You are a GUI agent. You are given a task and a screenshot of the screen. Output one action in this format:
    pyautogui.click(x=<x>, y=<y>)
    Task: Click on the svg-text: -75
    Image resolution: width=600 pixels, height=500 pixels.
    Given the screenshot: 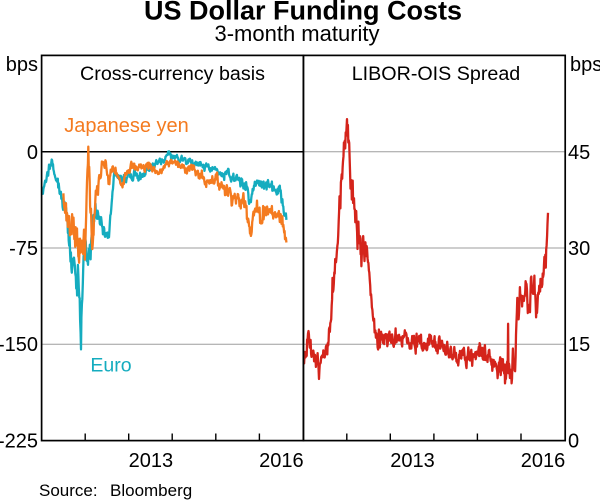 What is the action you would take?
    pyautogui.click(x=23, y=249)
    